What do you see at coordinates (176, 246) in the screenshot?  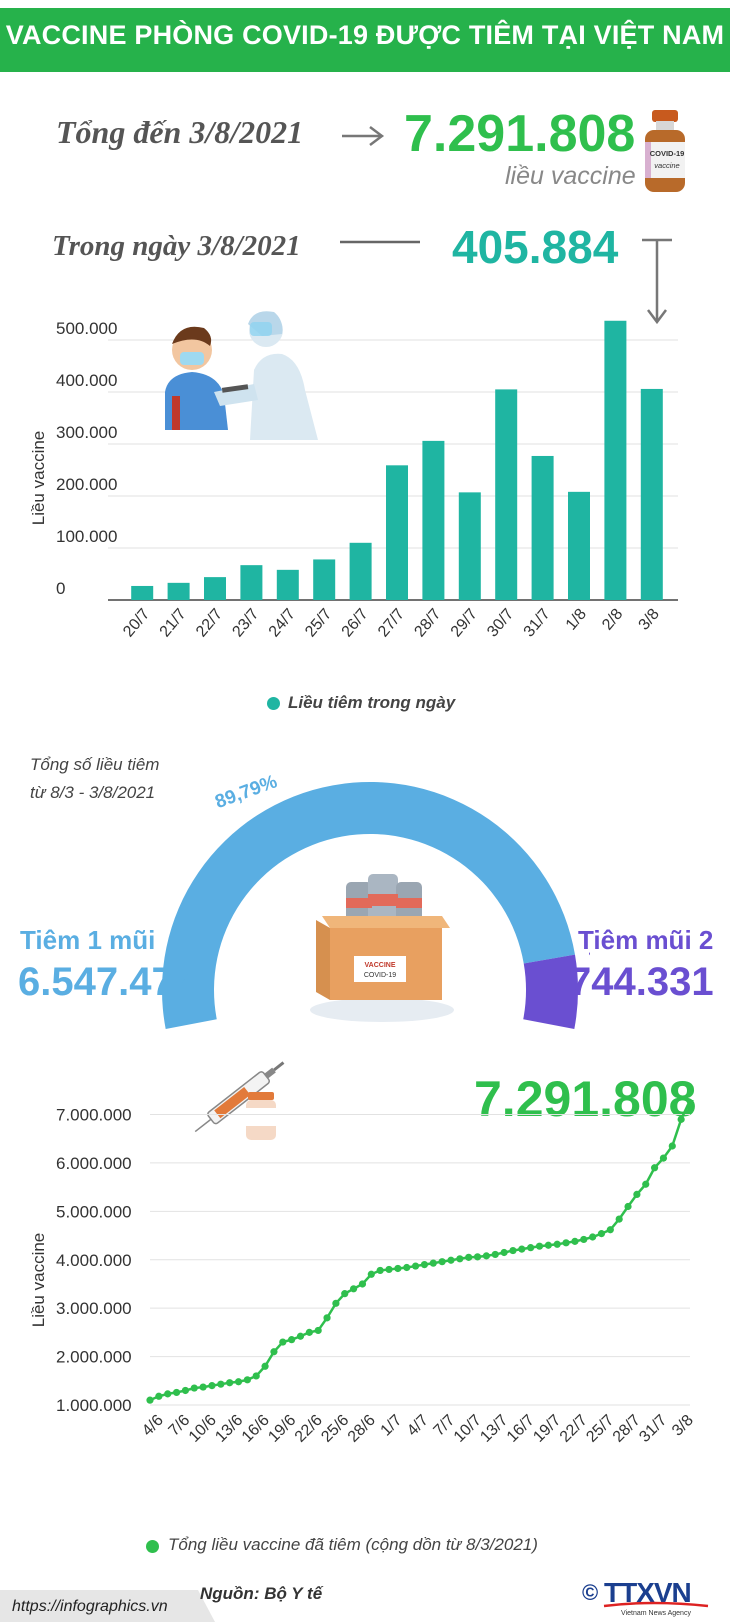 I see `daily-label: Trong ngày 3/8/2021` at bounding box center [176, 246].